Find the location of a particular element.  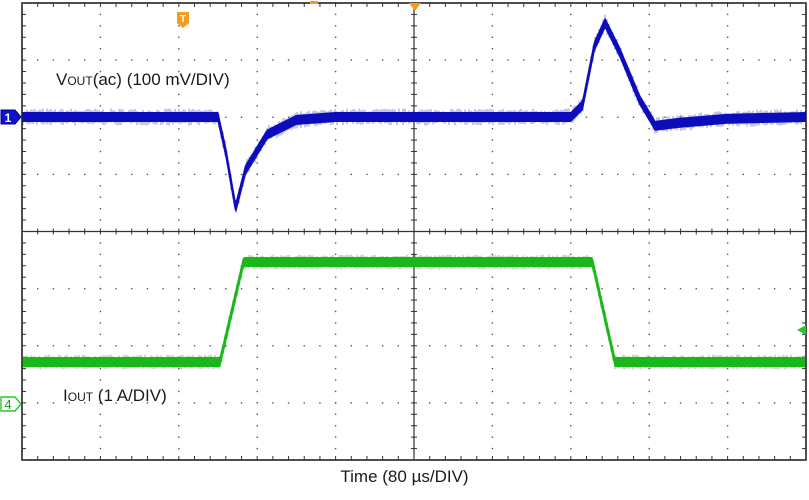

trigger-level-arrow-icon is located at coordinates (801, 330).